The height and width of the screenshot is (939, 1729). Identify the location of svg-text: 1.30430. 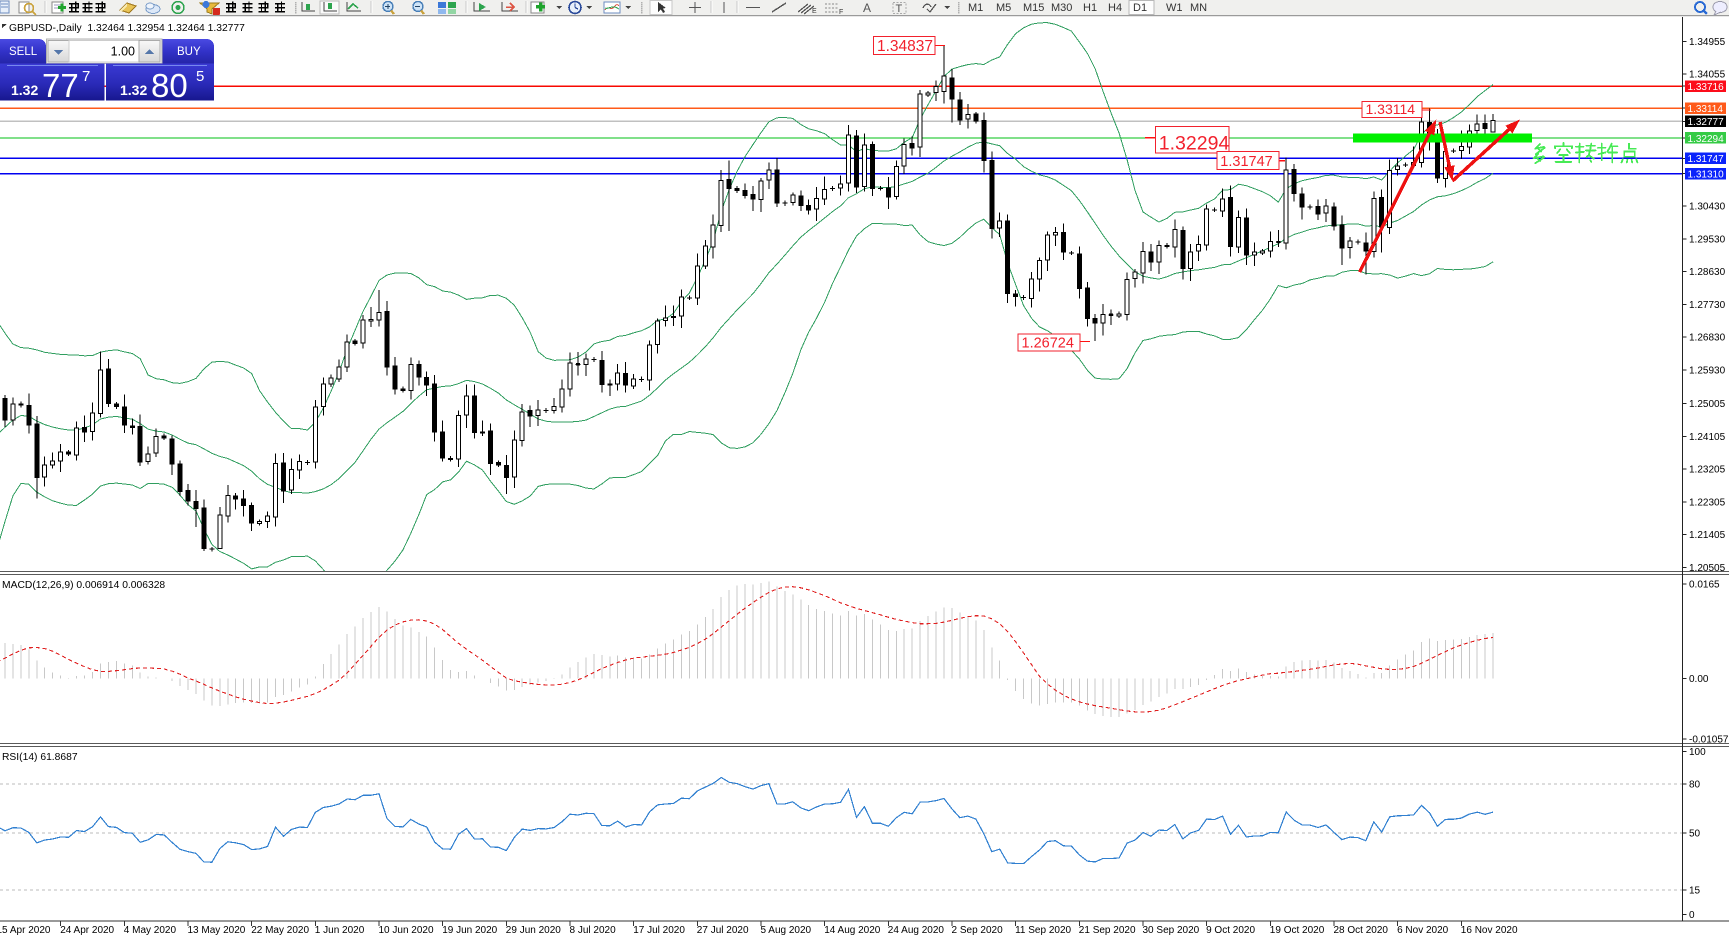
(1707, 207).